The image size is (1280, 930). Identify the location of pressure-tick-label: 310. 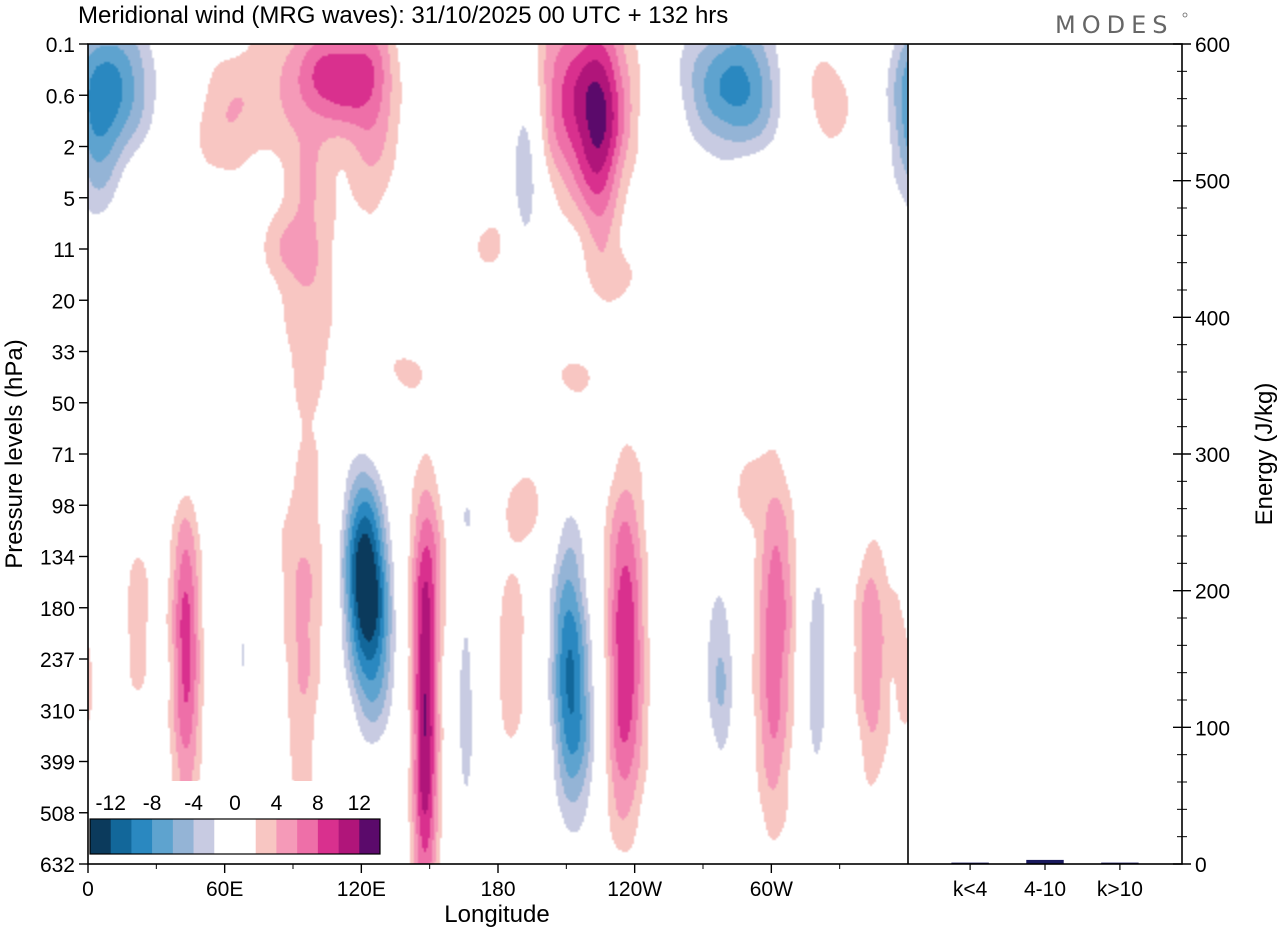
(57, 711).